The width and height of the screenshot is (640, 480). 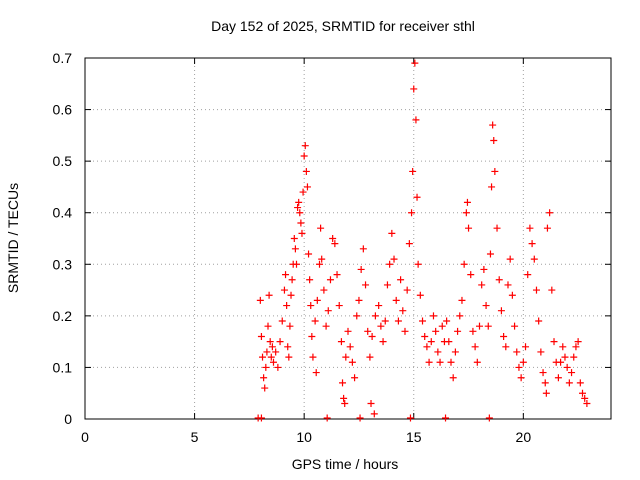 I want to click on y-tick-label: 0.3, so click(x=63, y=264).